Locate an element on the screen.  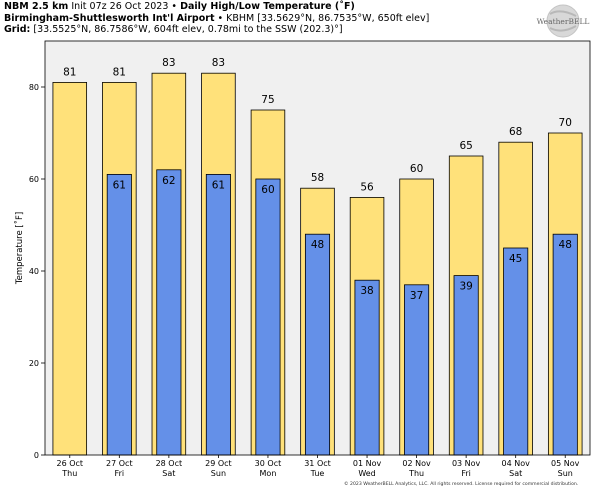
weatherbell-logo: WeatherBELL is located at coordinates (563, 21).